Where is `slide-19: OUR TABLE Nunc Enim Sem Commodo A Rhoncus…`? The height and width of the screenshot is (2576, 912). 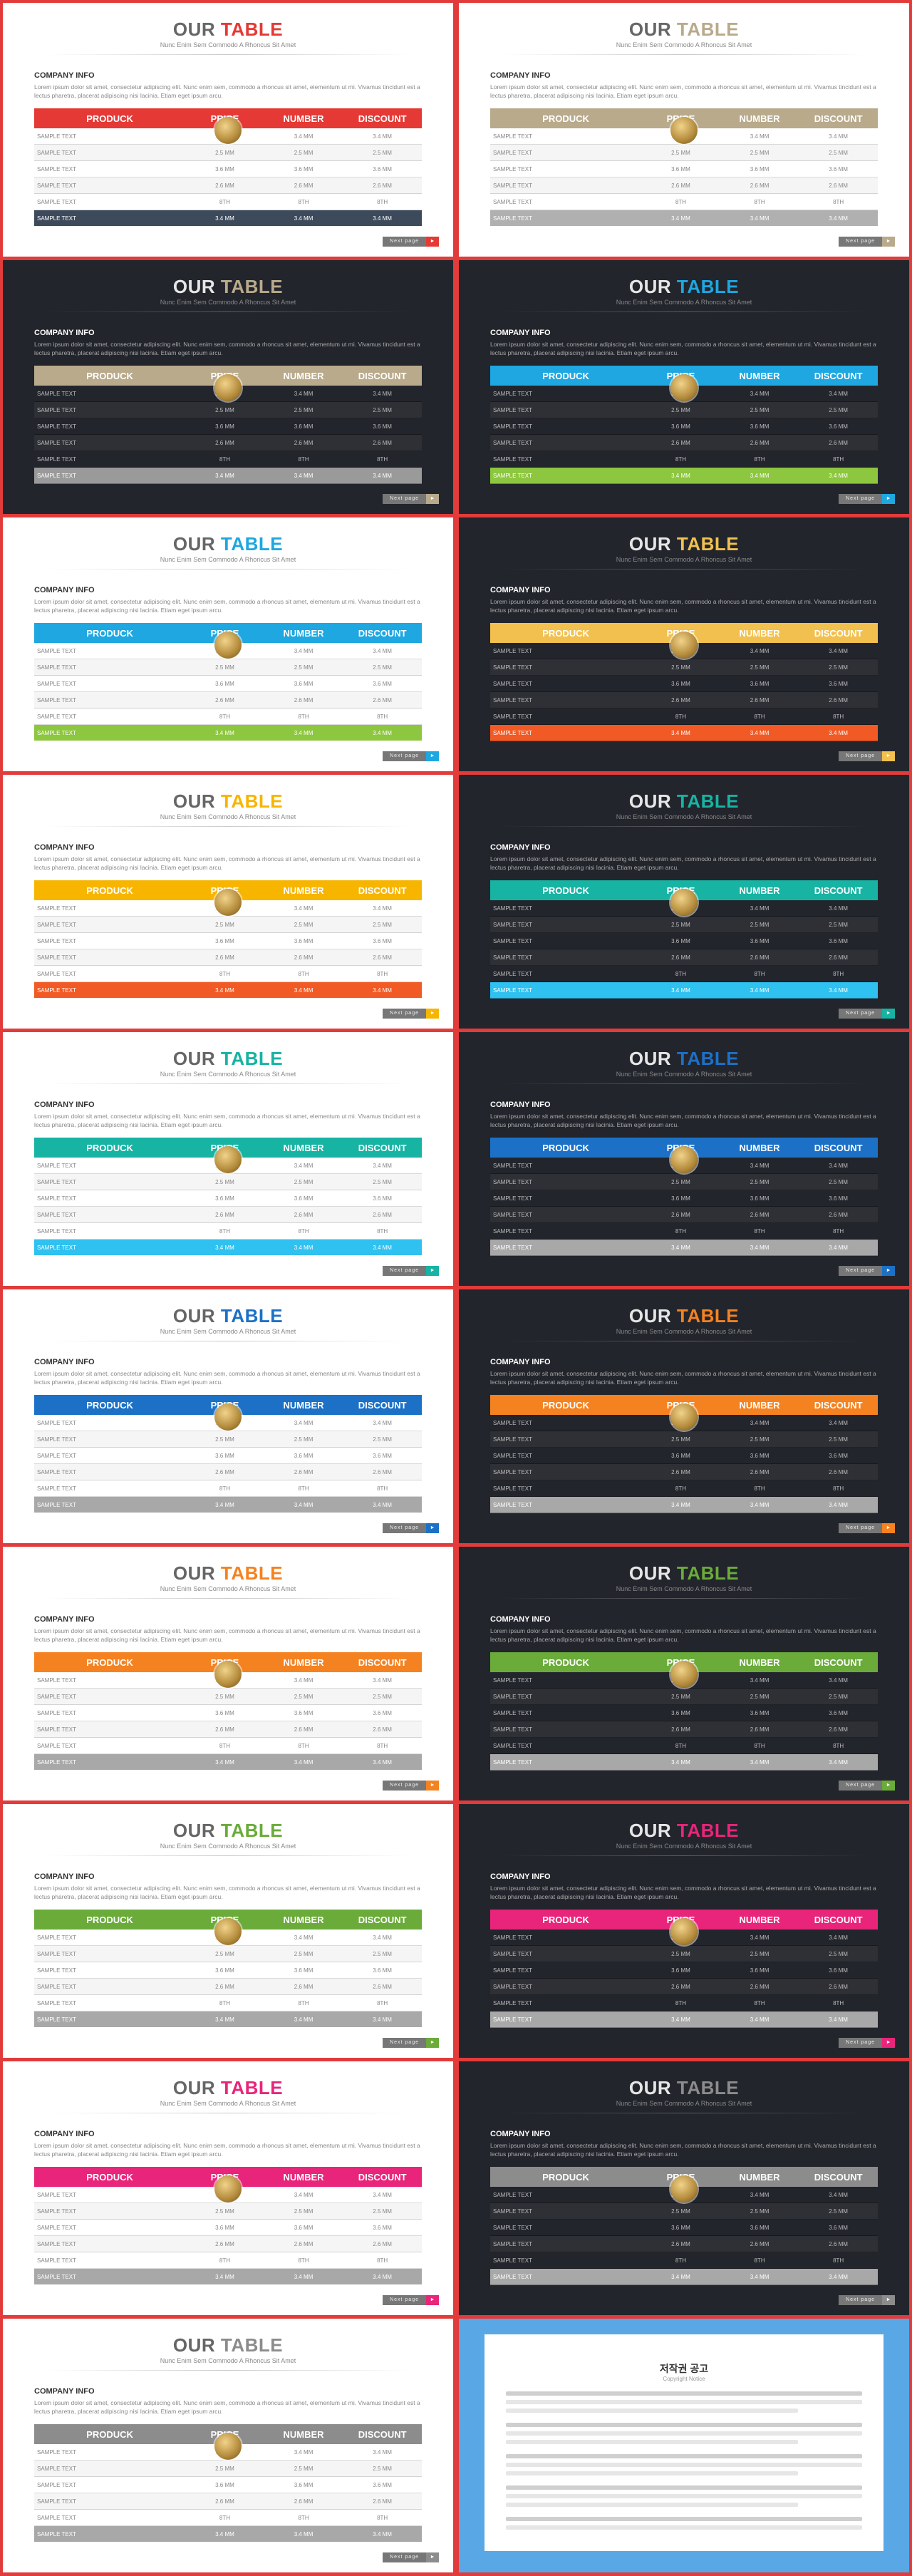 slide-19: OUR TABLE Nunc Enim Sem Commodo A Rhoncus… is located at coordinates (228, 2445).